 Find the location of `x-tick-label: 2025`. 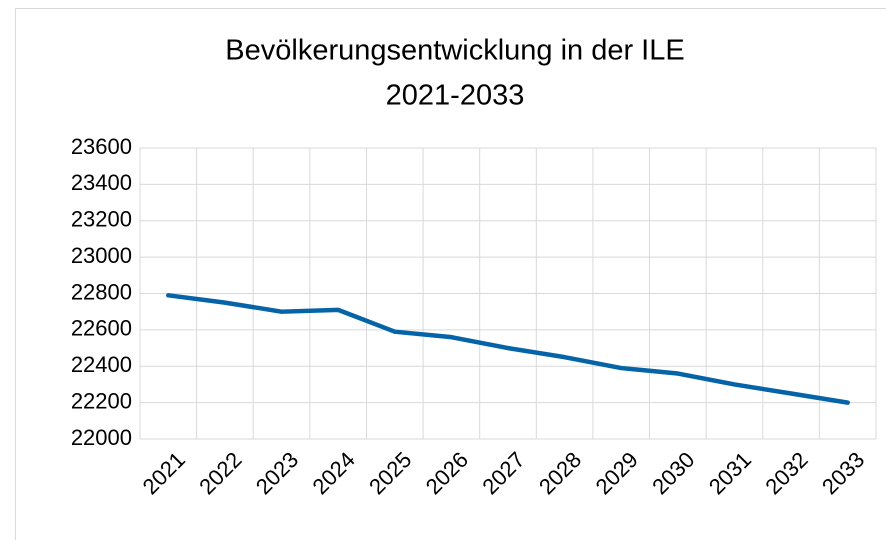

x-tick-label: 2025 is located at coordinates (390, 473).